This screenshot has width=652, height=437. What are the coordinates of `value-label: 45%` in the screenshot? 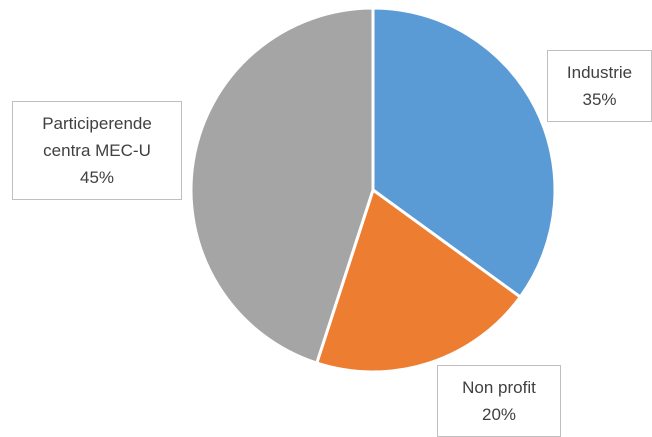 It's located at (97, 177).